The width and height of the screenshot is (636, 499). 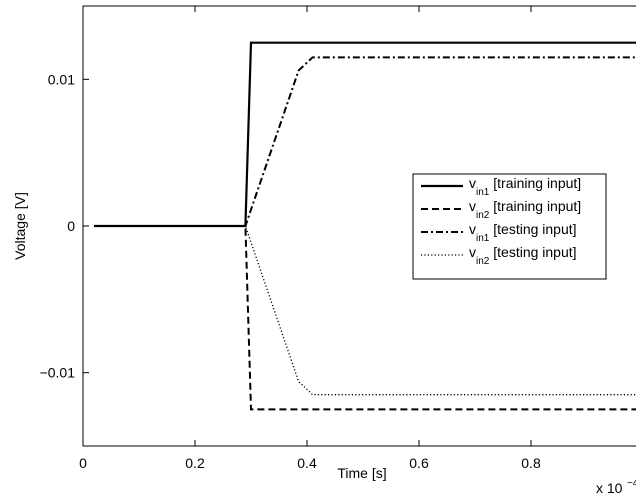 I want to click on x-multiplier: x 10 −4, so click(x=616, y=487).